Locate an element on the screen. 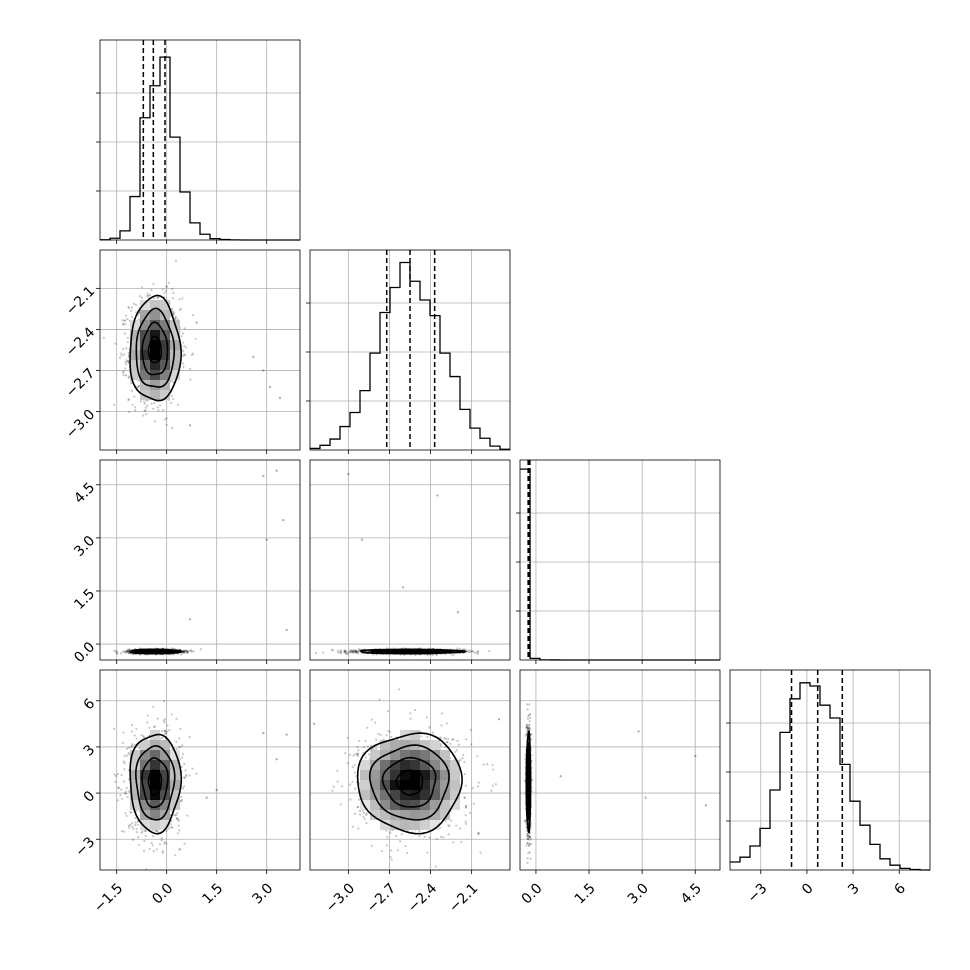  scatter-points is located at coordinates (402, 564).